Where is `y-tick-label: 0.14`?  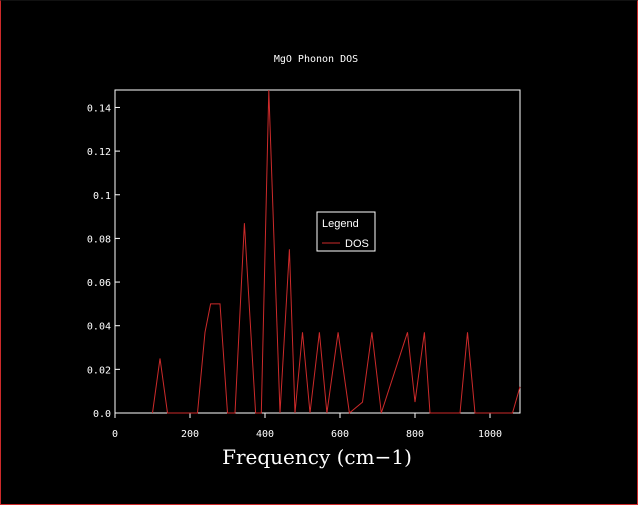 y-tick-label: 0.14 is located at coordinates (99, 108).